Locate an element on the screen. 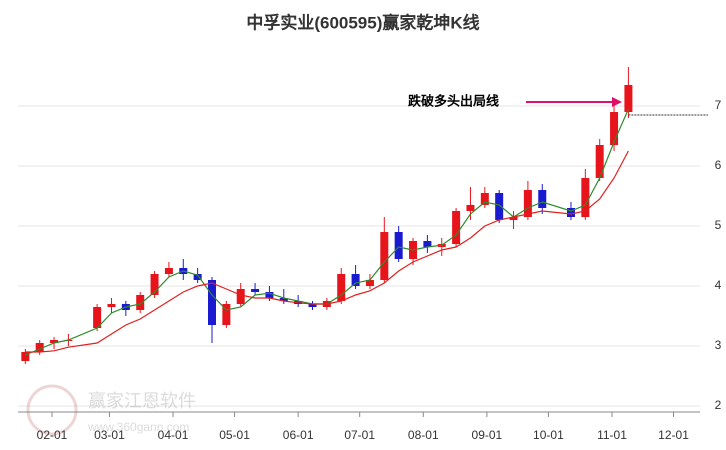 The image size is (726, 450). x-tick-label: 03-01 is located at coordinates (109, 435).